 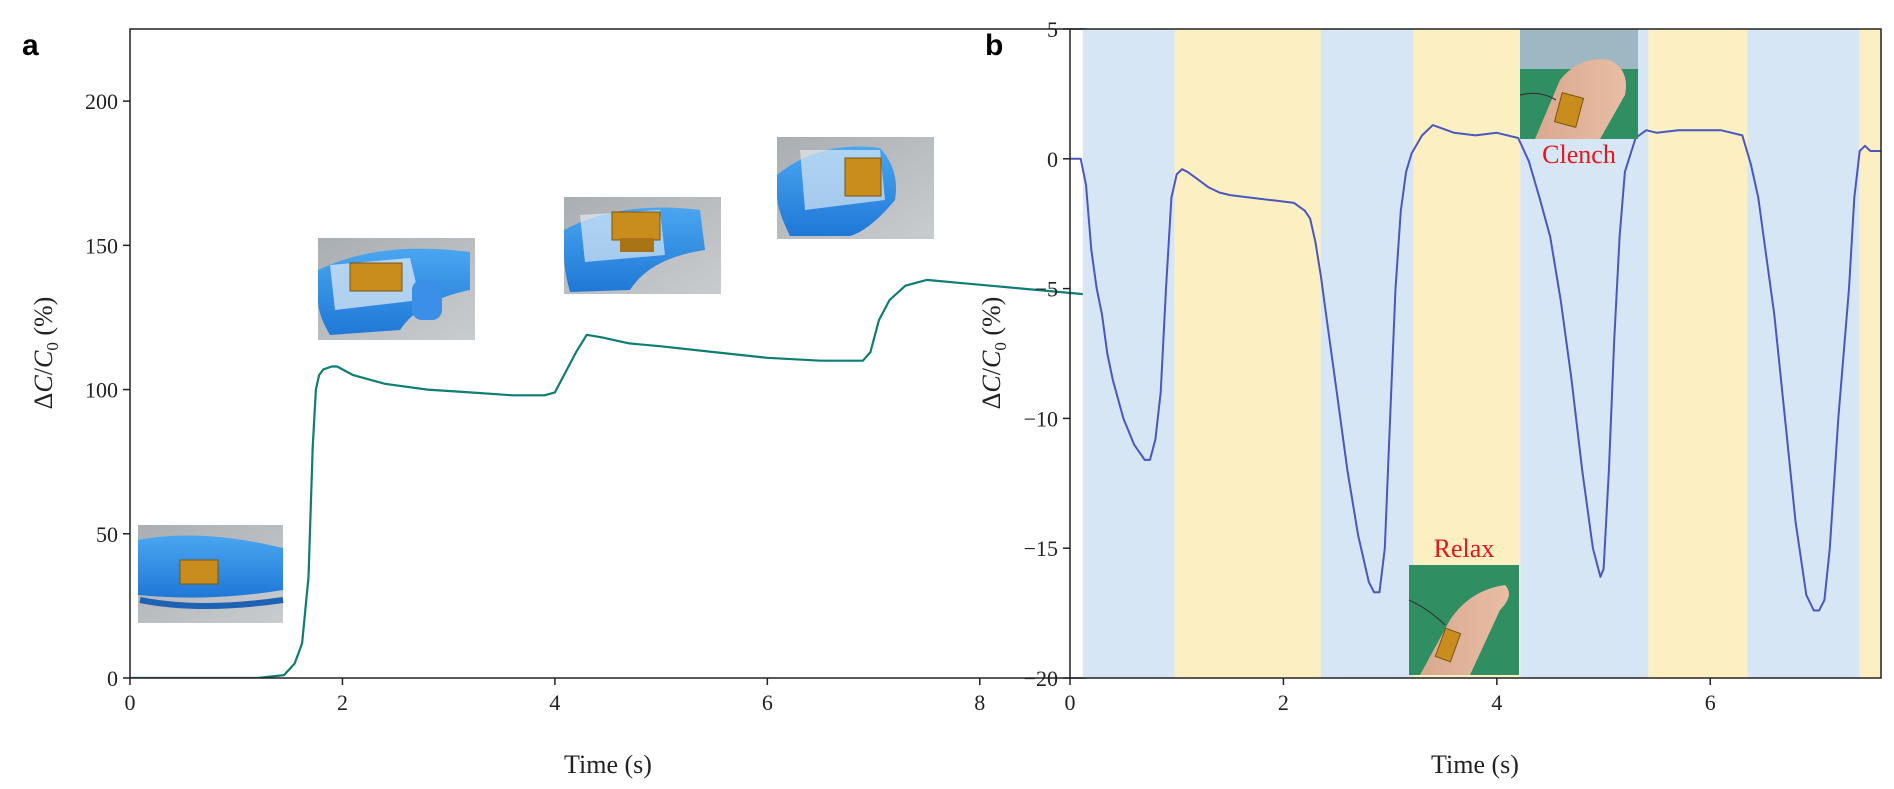 I want to click on wrist-photo-clench, so click(x=1578, y=84).